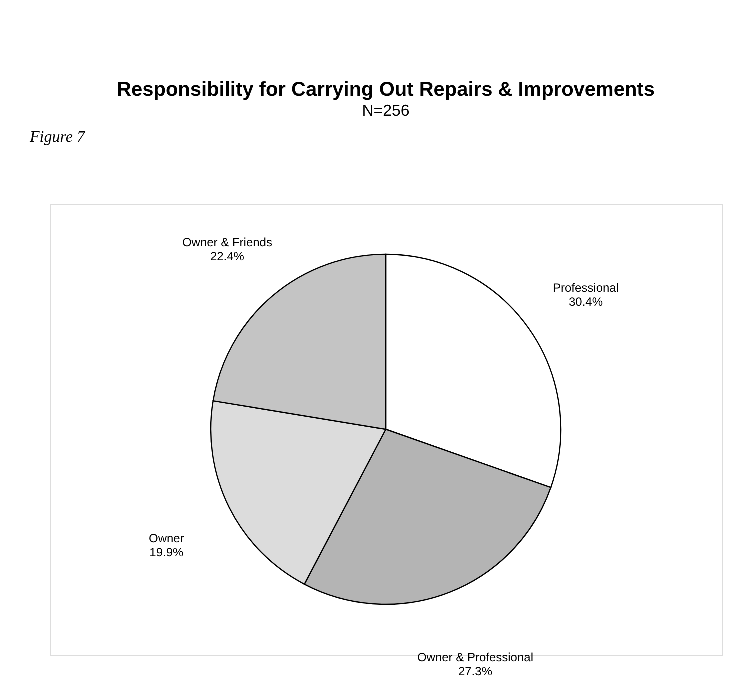 This screenshot has width=752, height=685. I want to click on caption: Figure 7, so click(57, 137).